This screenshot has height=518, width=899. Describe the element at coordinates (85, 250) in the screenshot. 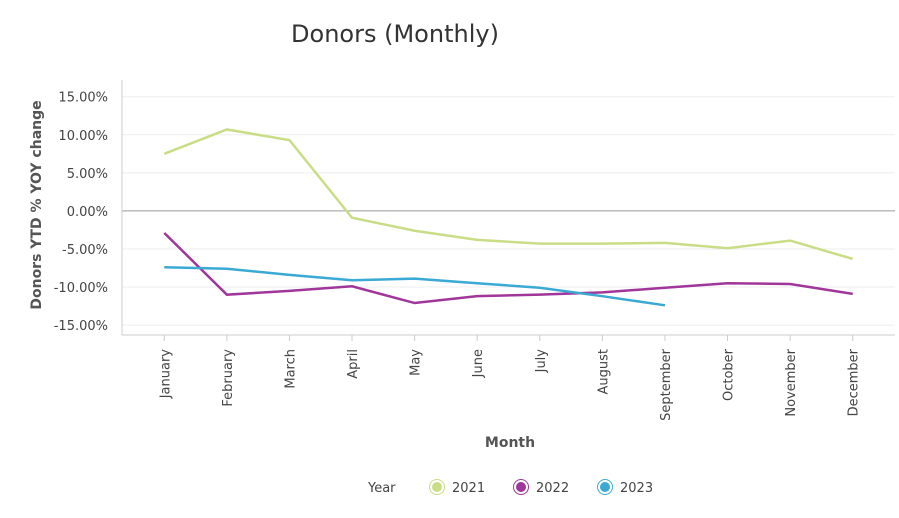

I see `y-tick-label: -5.00%` at that location.